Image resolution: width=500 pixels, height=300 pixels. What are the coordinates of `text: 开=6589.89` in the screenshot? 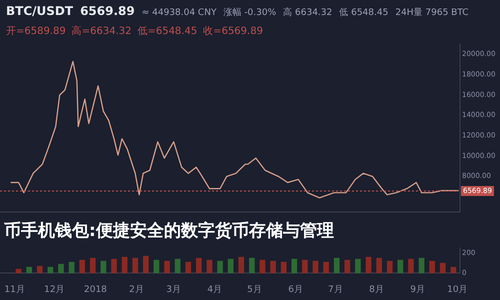 It's located at (36, 31).